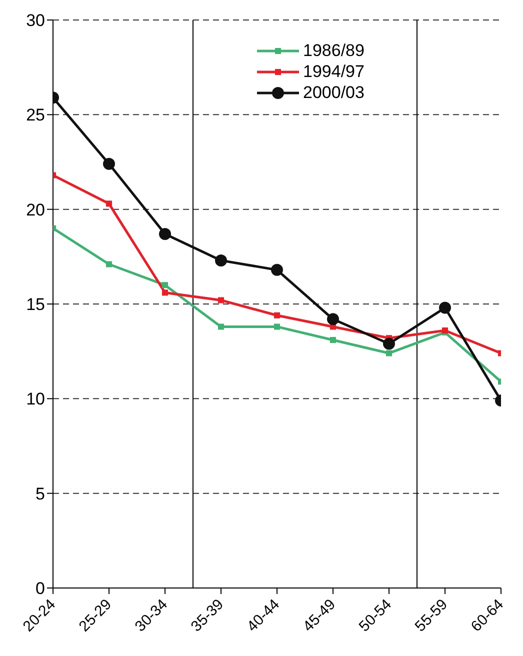  What do you see at coordinates (35, 20) in the screenshot?
I see `y-tick-label: 30` at bounding box center [35, 20].